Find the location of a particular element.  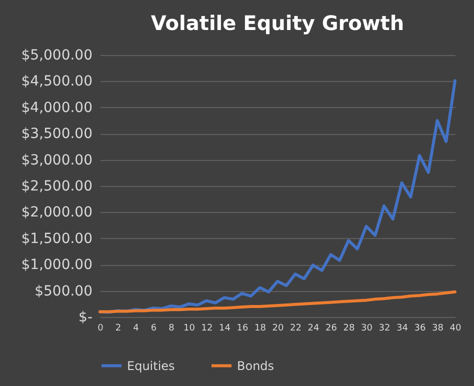

x-tick-label: 18 is located at coordinates (260, 329).